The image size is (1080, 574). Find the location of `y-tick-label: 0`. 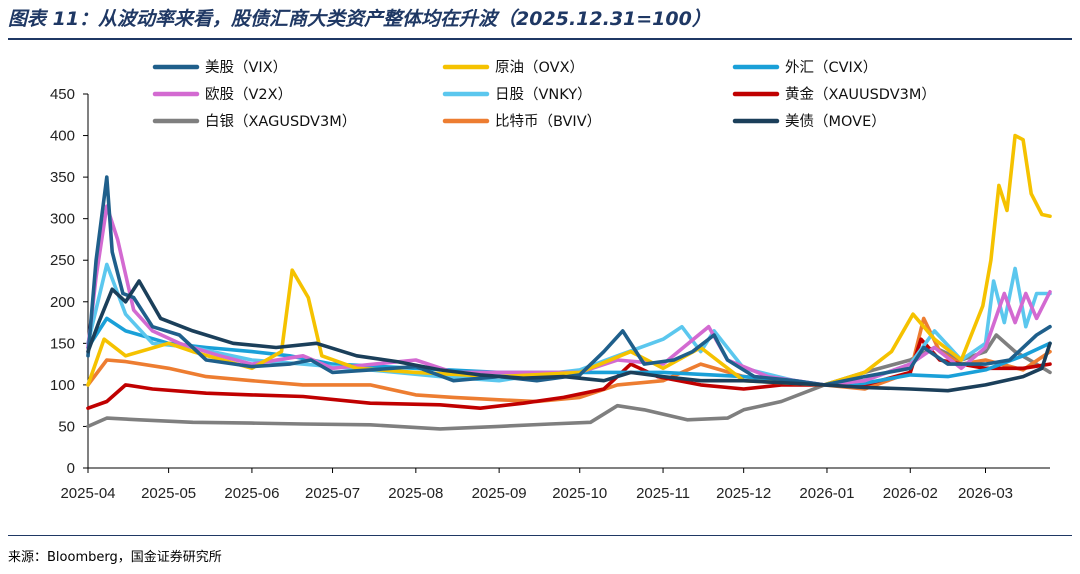

y-tick-label: 0 is located at coordinates (71, 468).